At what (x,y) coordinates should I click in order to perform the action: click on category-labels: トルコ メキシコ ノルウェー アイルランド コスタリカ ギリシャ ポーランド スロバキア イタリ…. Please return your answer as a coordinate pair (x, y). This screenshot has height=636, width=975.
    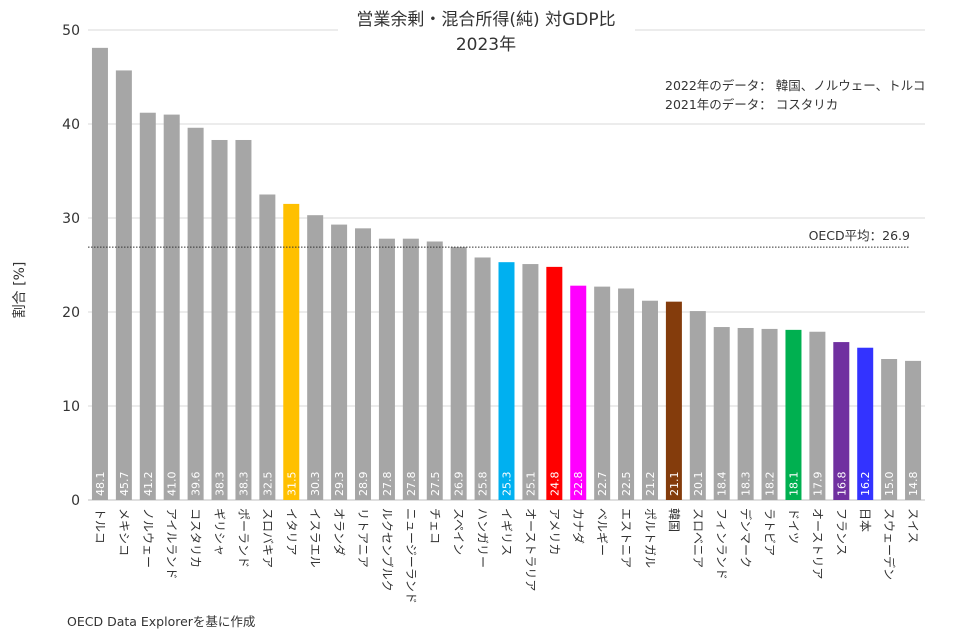
    Looking at the image, I should click on (506, 556).